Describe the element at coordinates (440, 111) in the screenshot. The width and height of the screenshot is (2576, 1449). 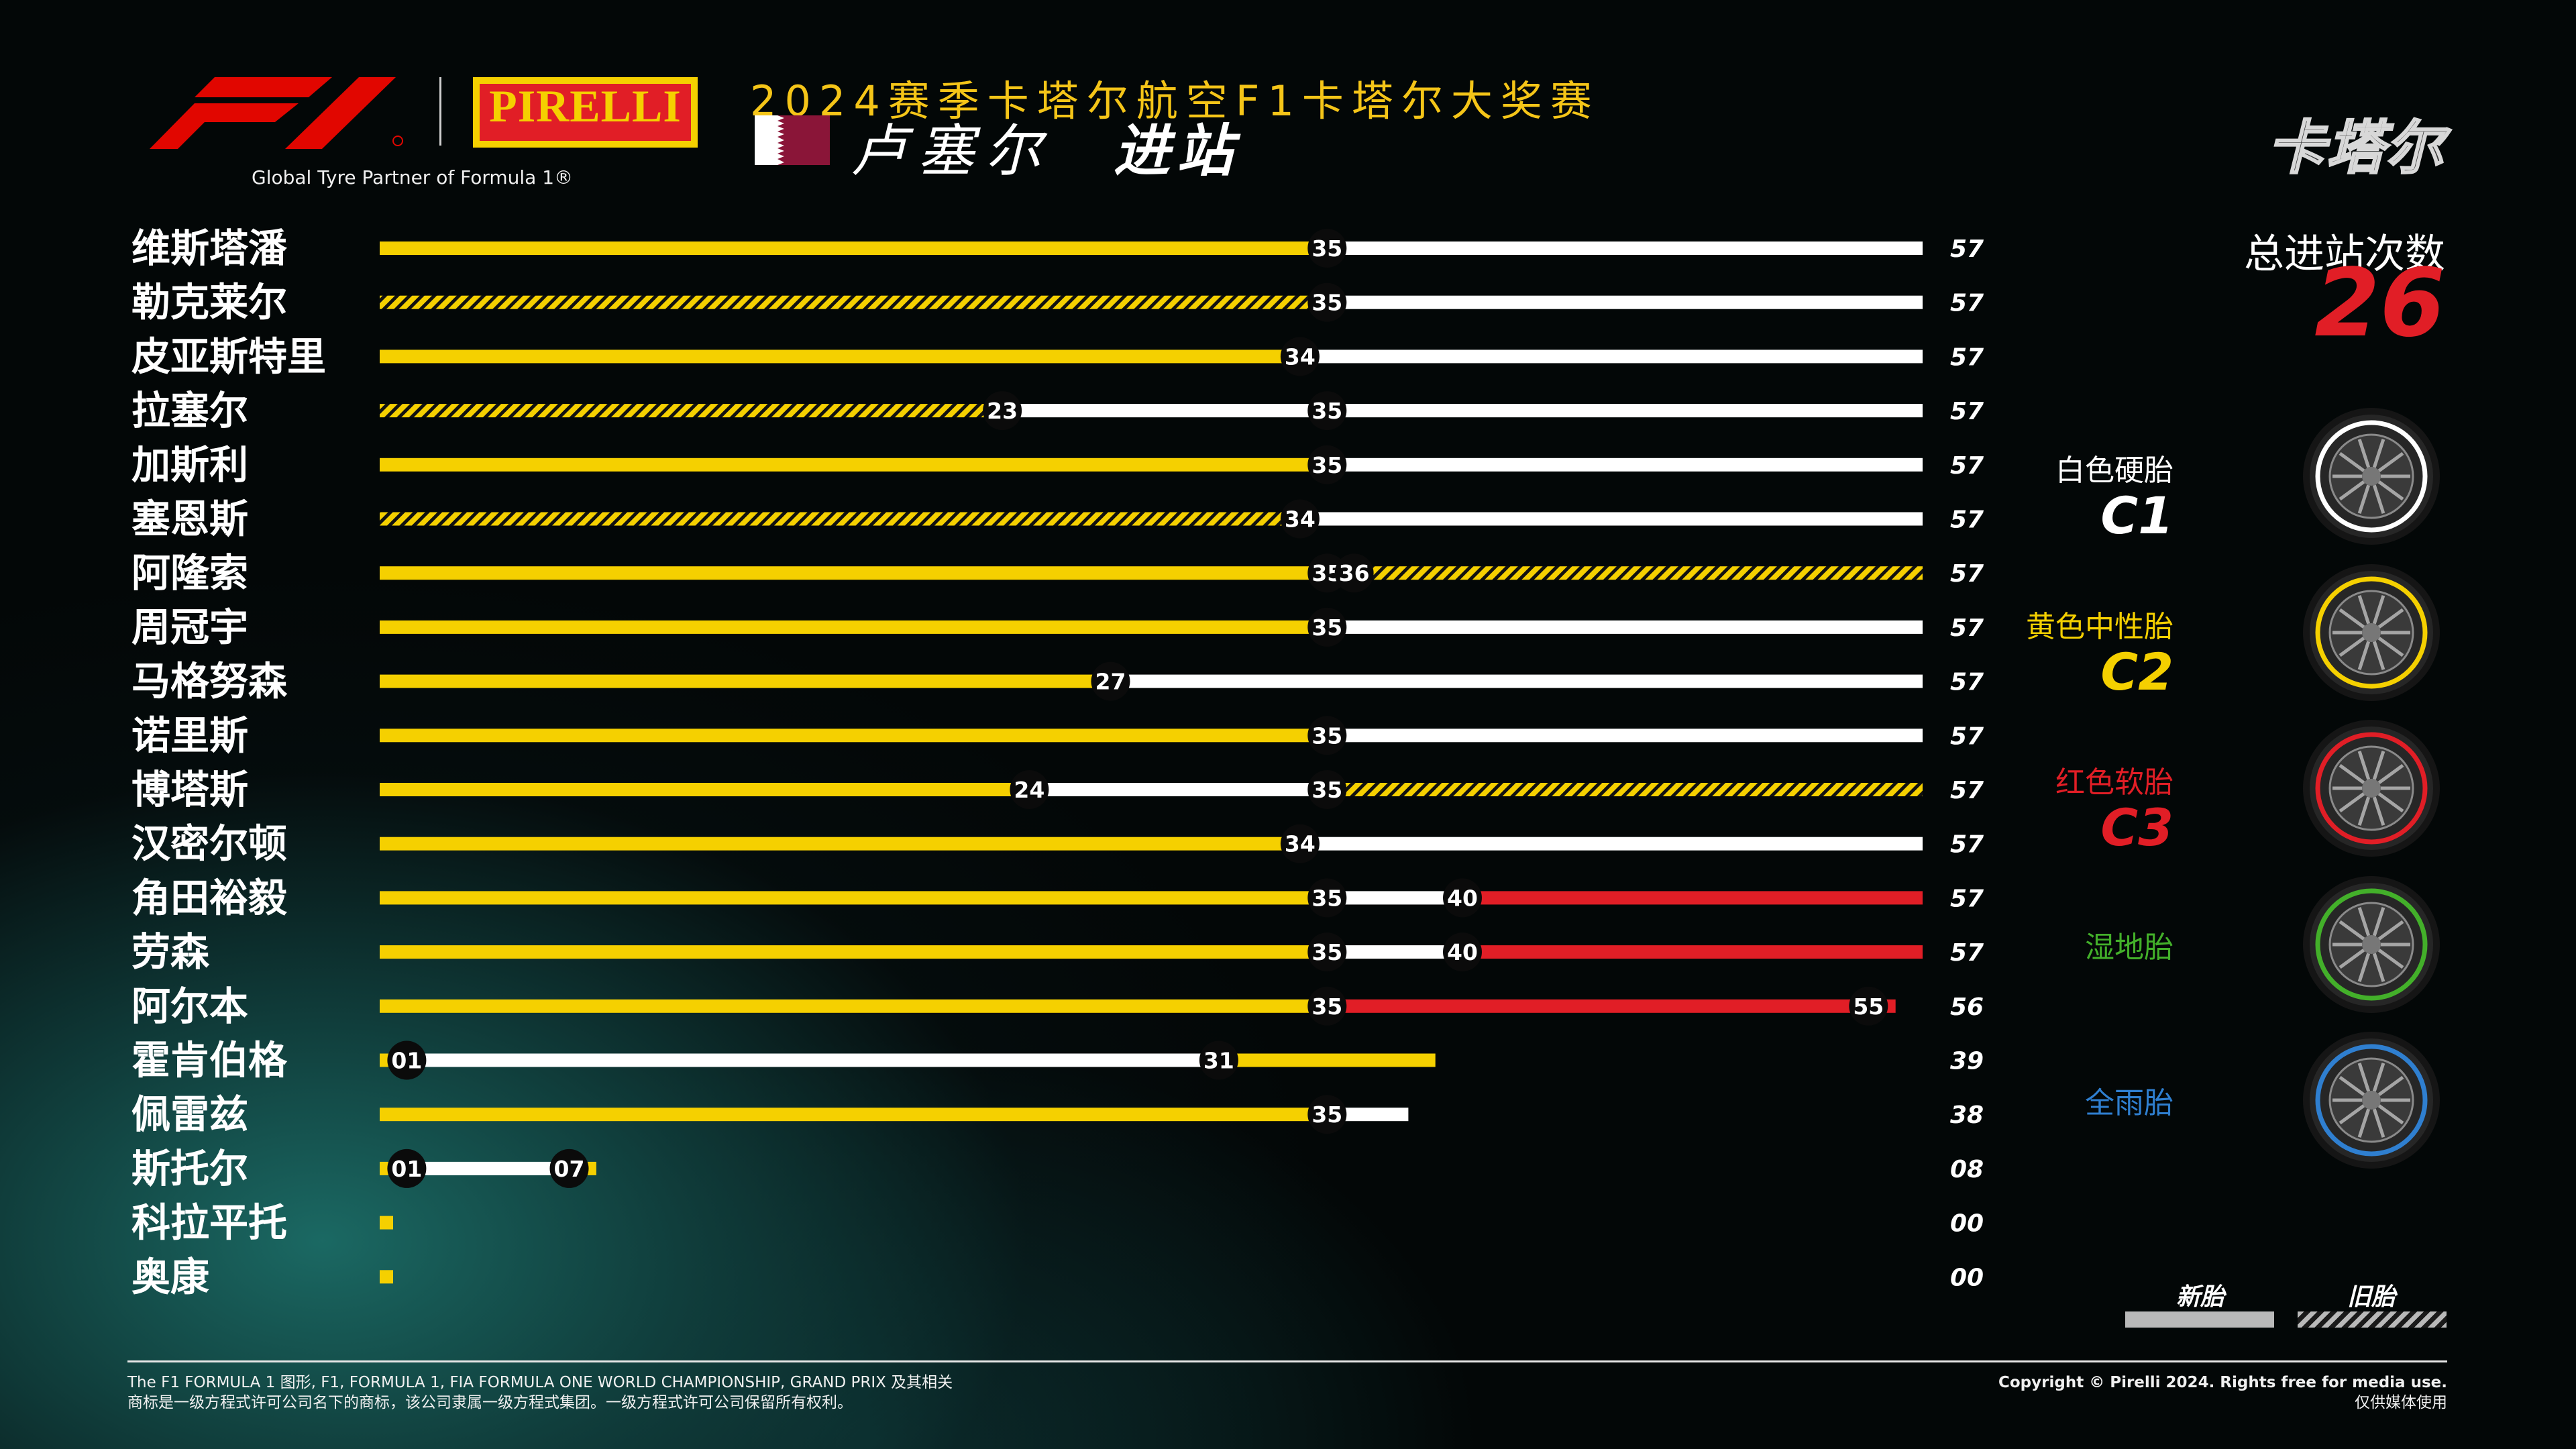
I see `logo-divider` at that location.